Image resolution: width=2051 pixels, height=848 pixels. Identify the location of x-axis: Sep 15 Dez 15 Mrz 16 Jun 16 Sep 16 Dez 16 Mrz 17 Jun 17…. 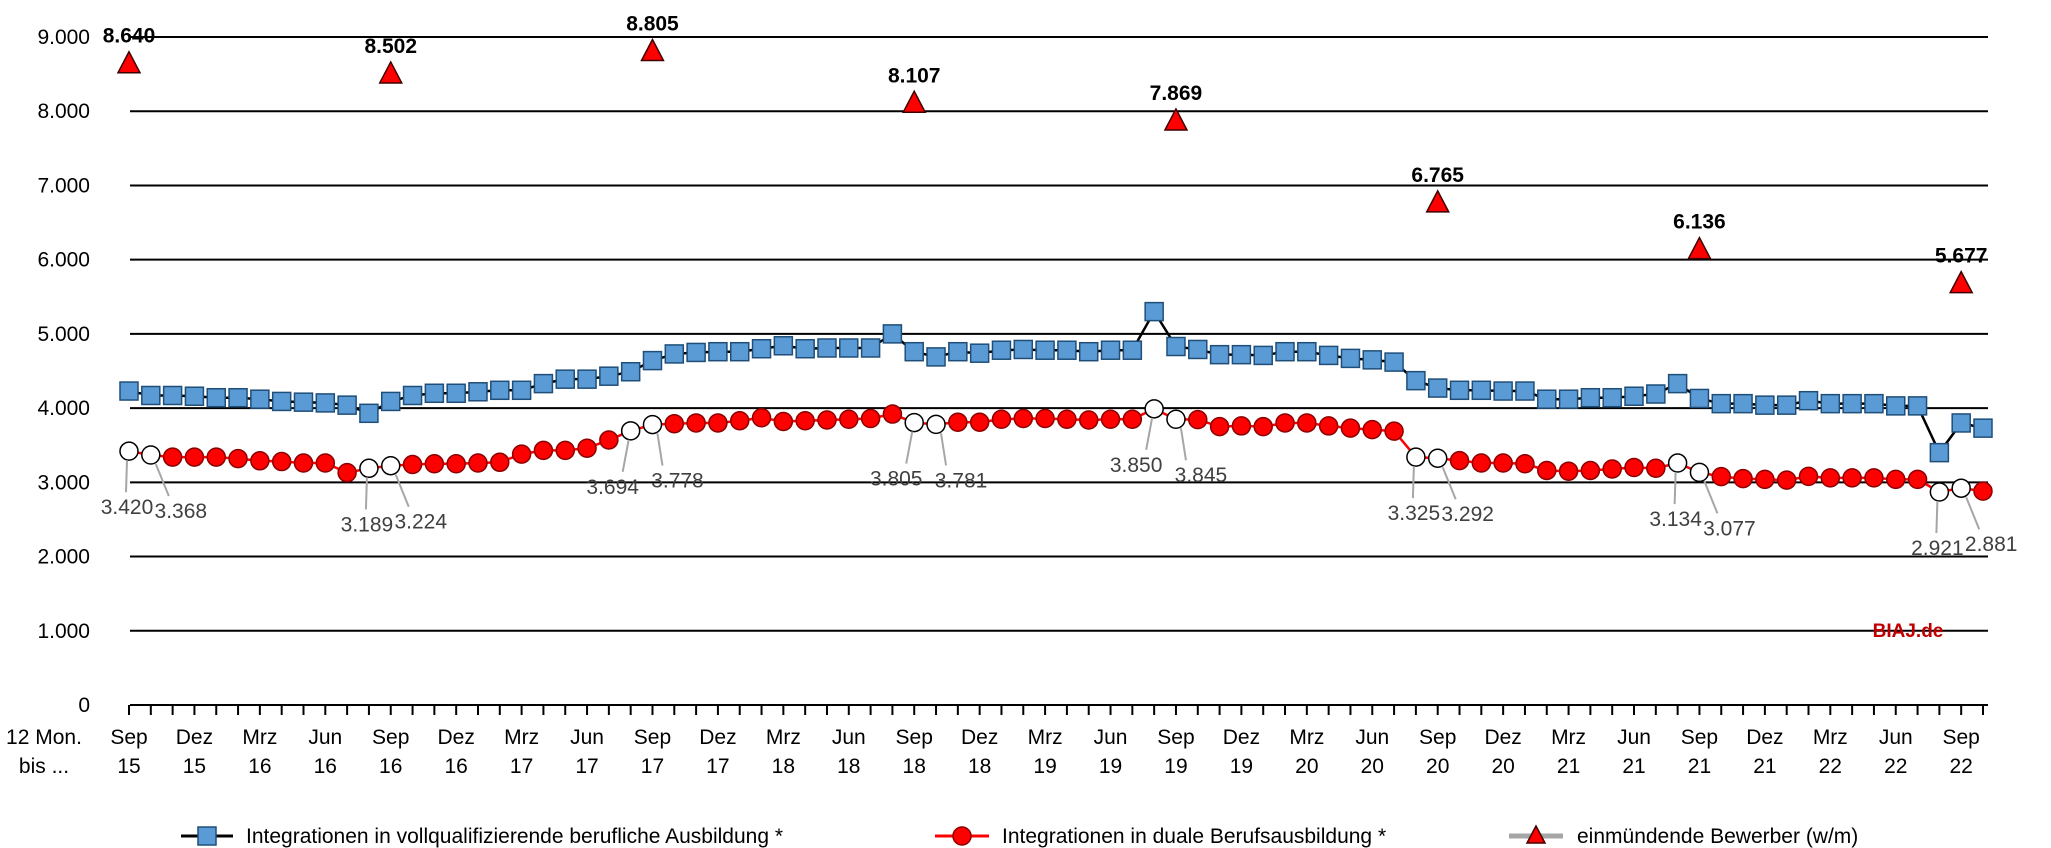
(995, 741).